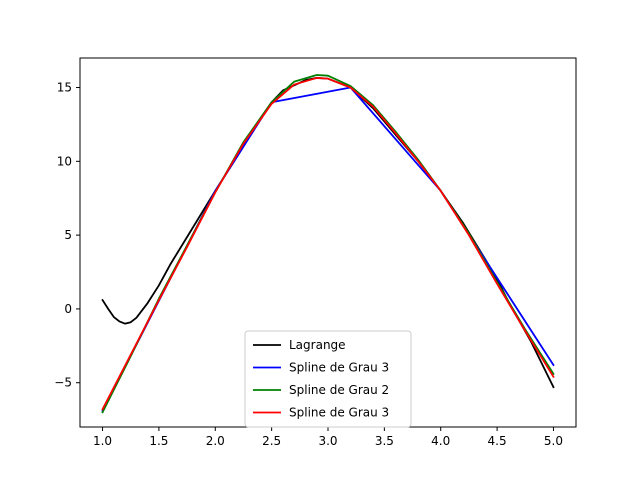 The height and width of the screenshot is (484, 640). What do you see at coordinates (317, 345) in the screenshot?
I see `legend-label-1: Lagrange` at bounding box center [317, 345].